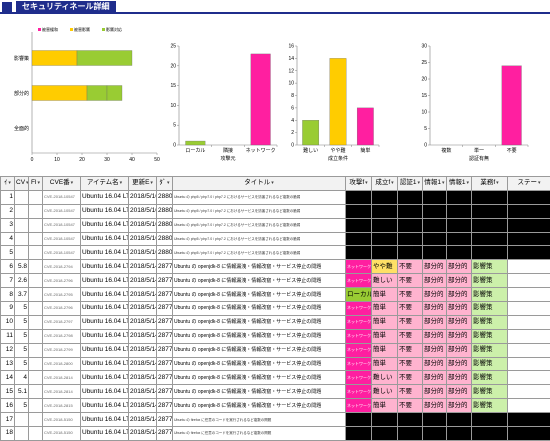 This screenshot has height=441, width=550. What do you see at coordinates (8, 295) in the screenshot?
I see `table-cell: 8` at bounding box center [8, 295].